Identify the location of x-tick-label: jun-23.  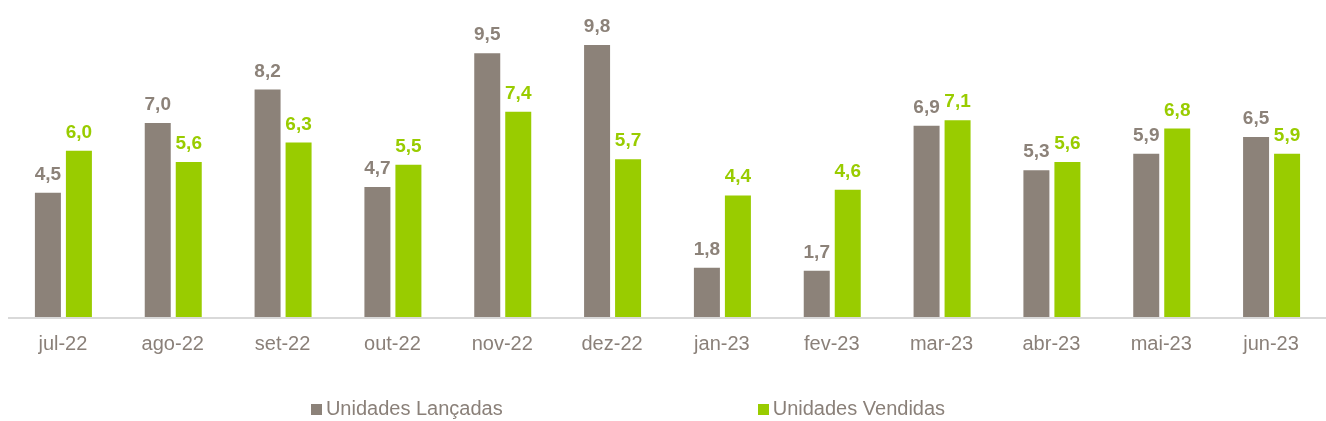
(1270, 343).